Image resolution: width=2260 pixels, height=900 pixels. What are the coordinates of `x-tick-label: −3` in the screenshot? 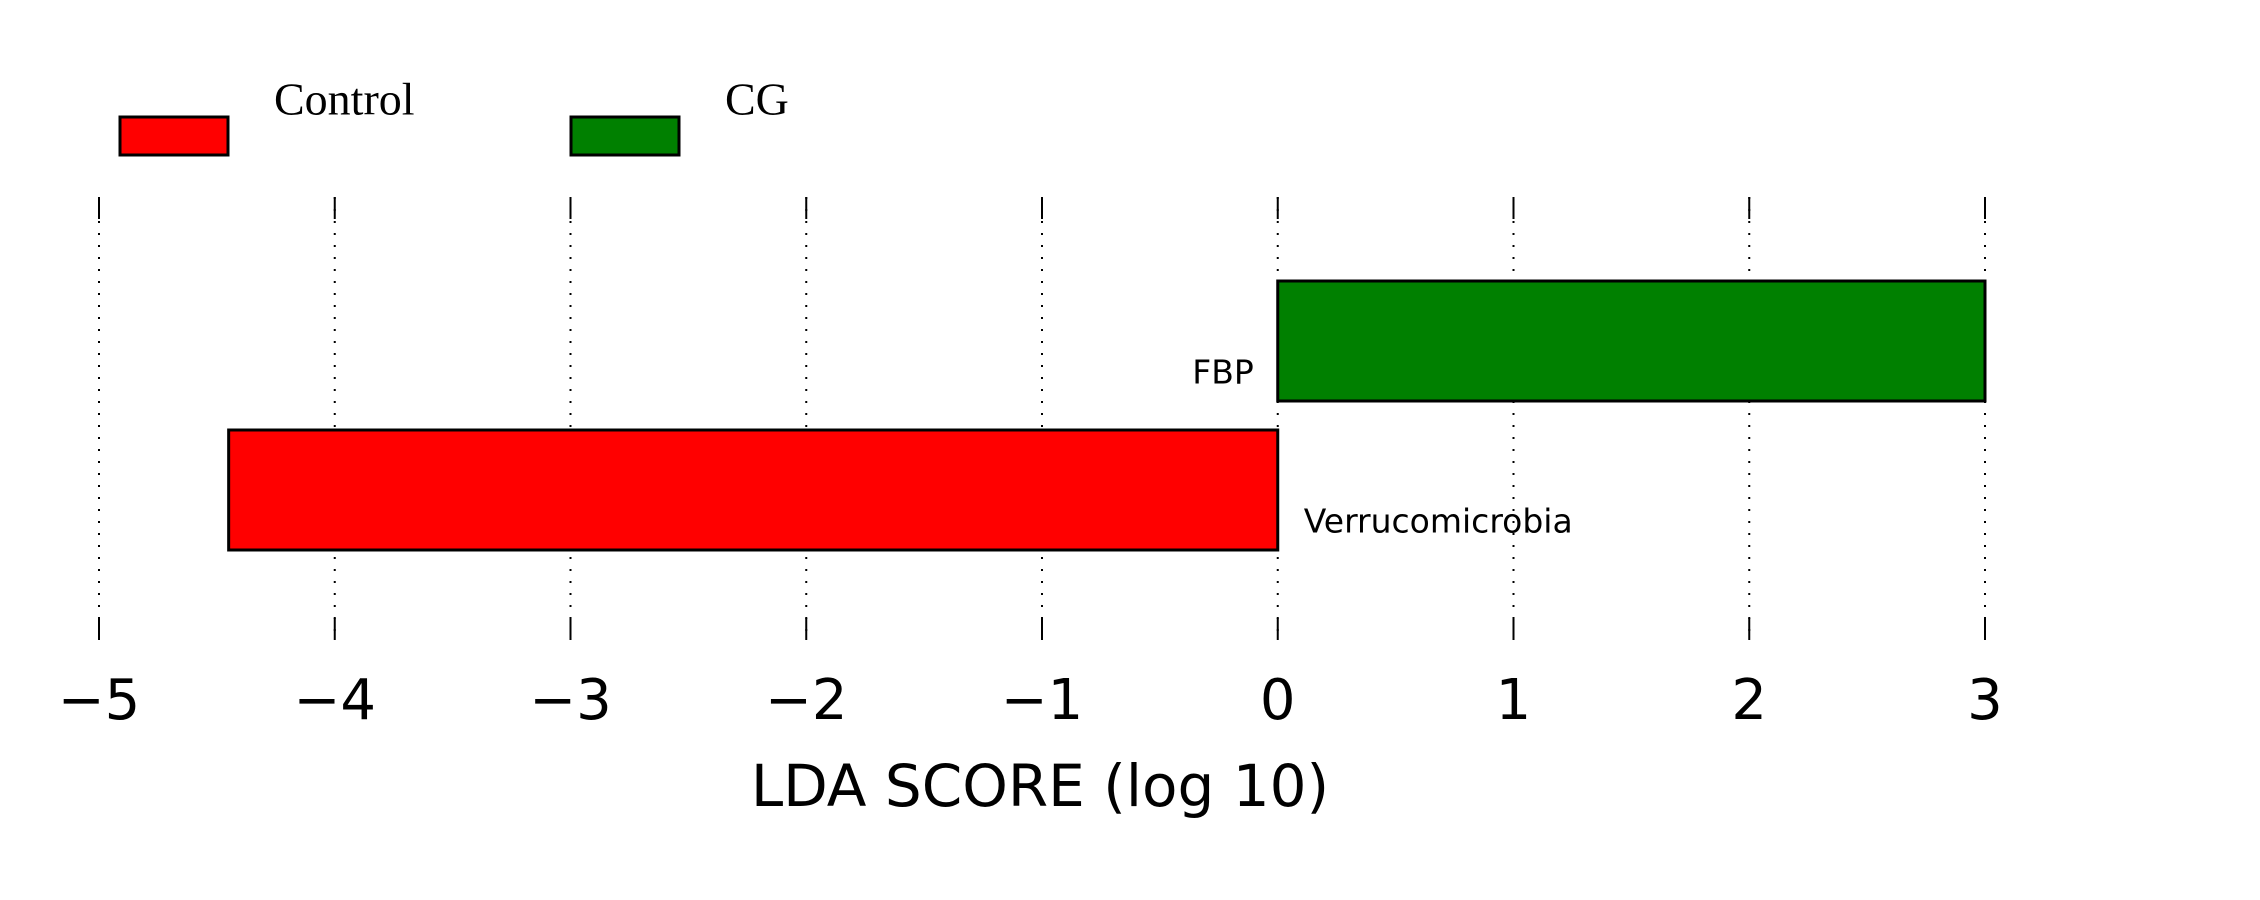 It's located at (570, 700).